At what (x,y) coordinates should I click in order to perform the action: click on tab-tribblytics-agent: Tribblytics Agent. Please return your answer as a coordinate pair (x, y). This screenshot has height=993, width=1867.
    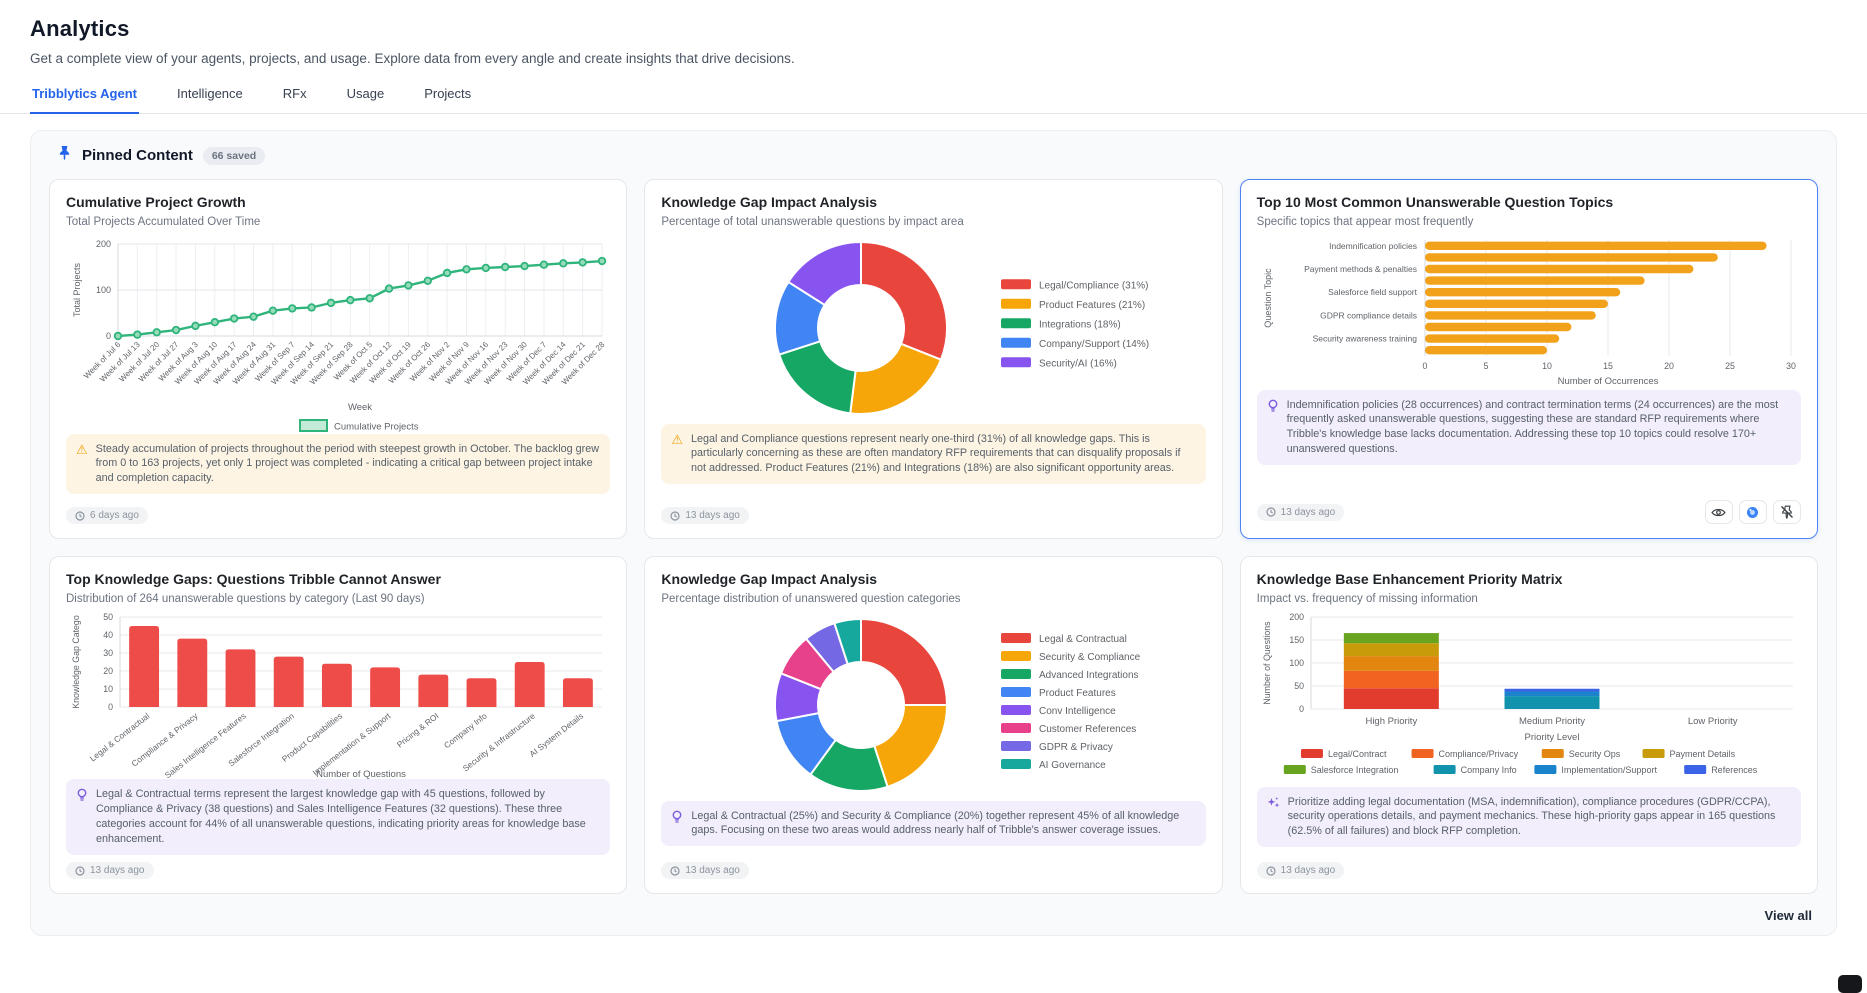
    Looking at the image, I should click on (84, 96).